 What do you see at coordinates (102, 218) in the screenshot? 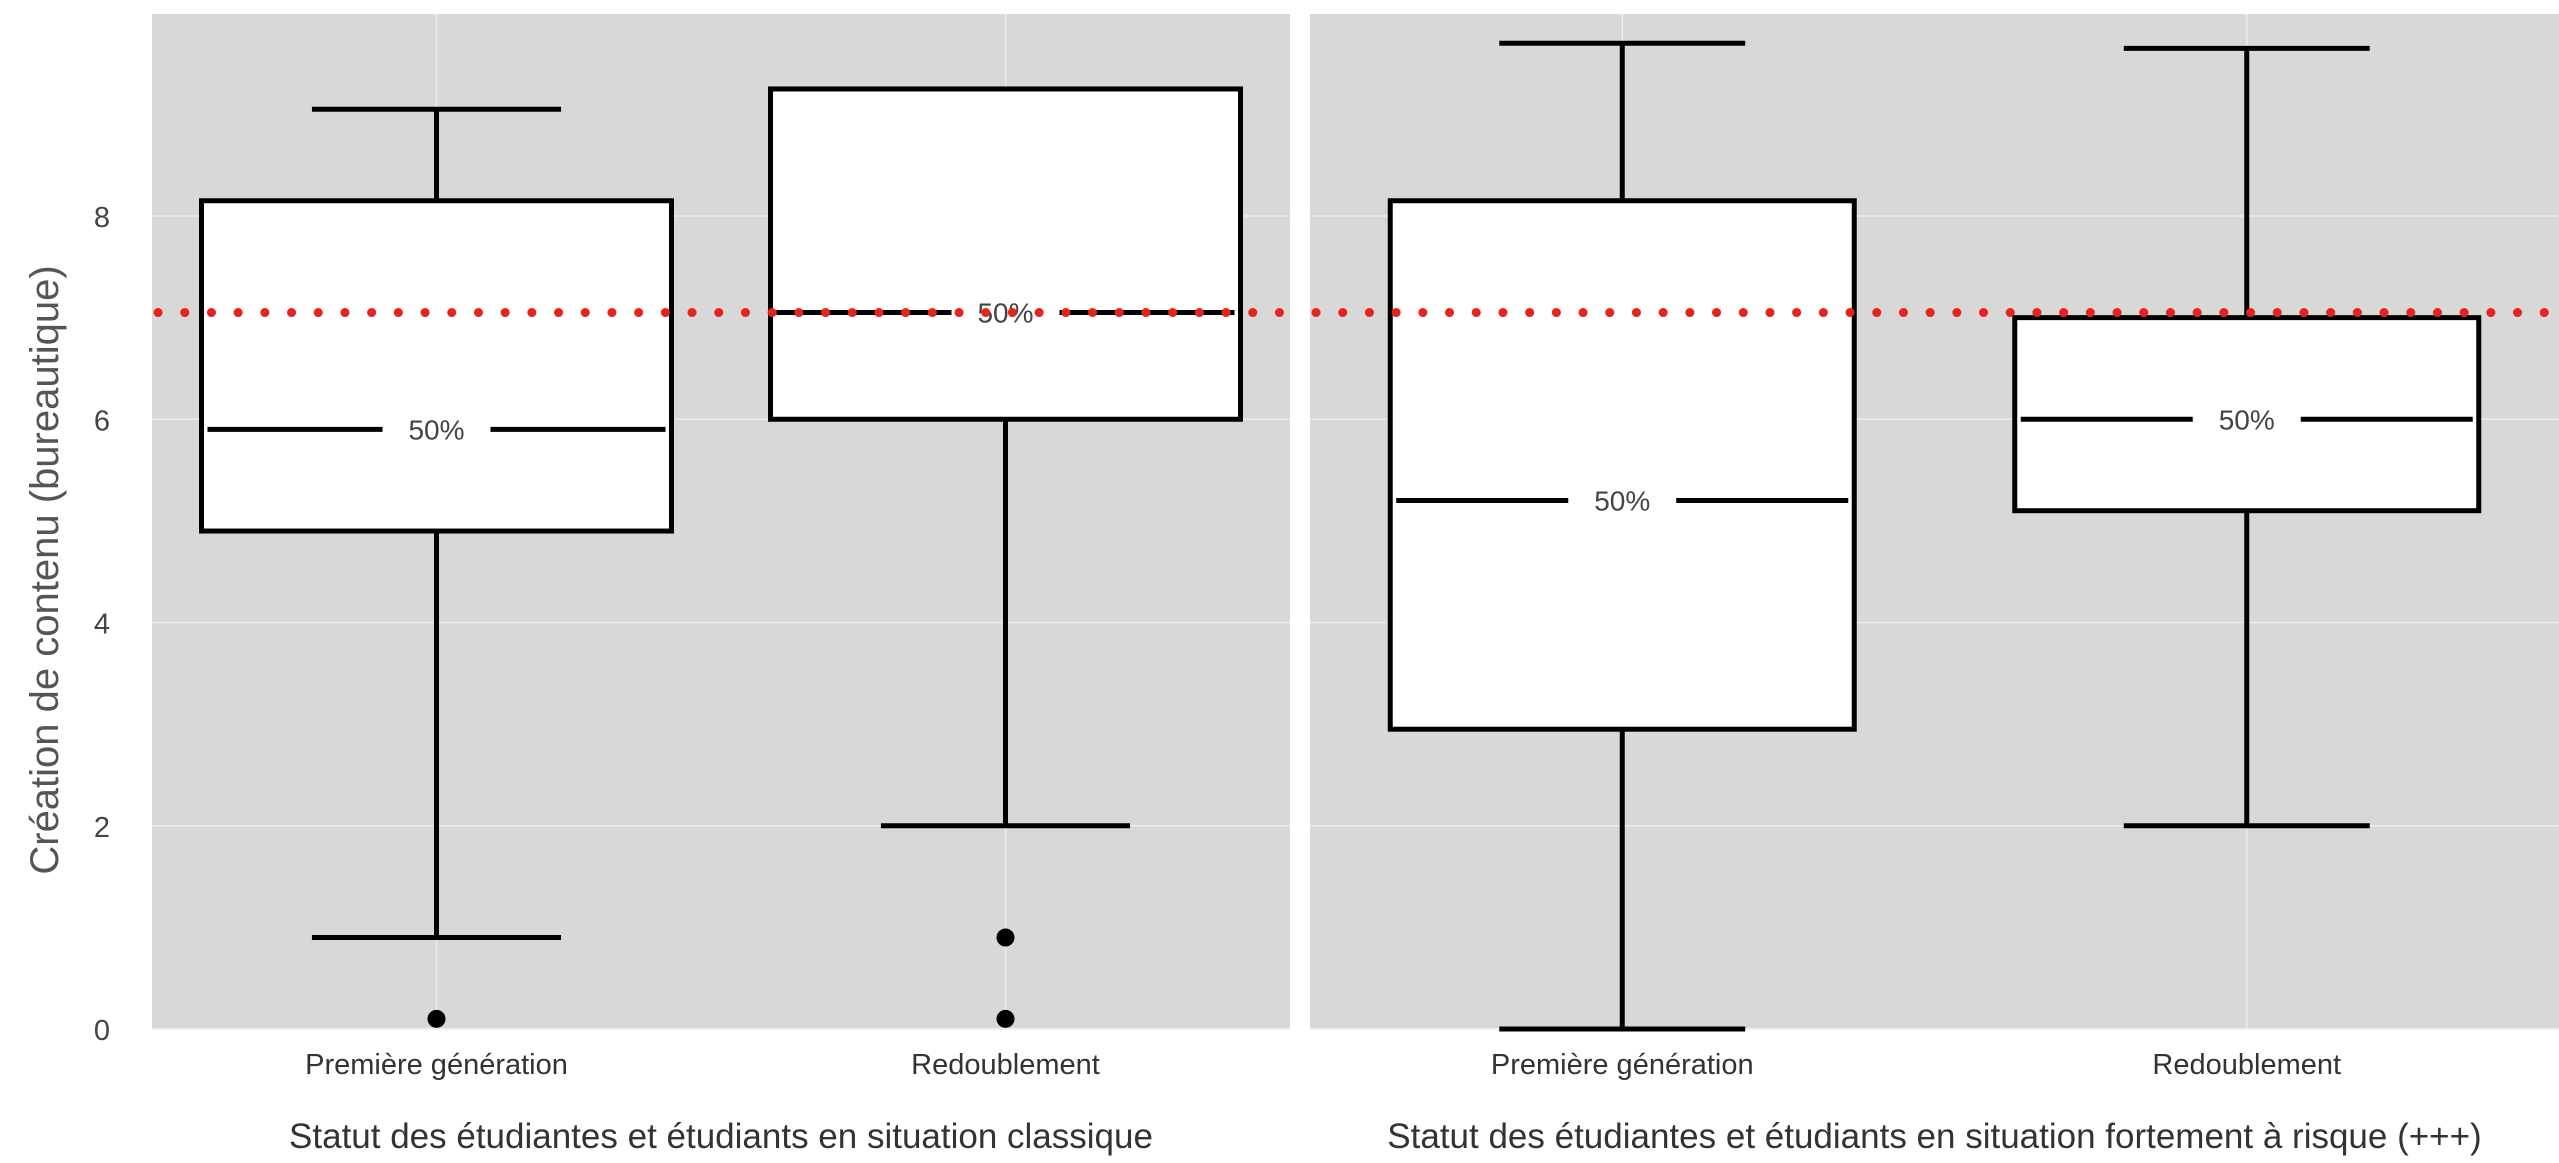
I see `y-tick-label: 8` at bounding box center [102, 218].